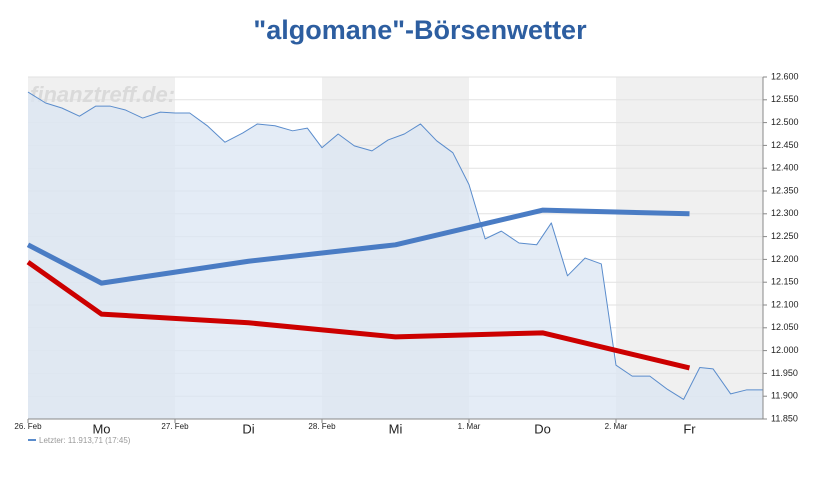 The width and height of the screenshot is (828, 481). I want to click on y-tick-label: 12.000, so click(785, 350).